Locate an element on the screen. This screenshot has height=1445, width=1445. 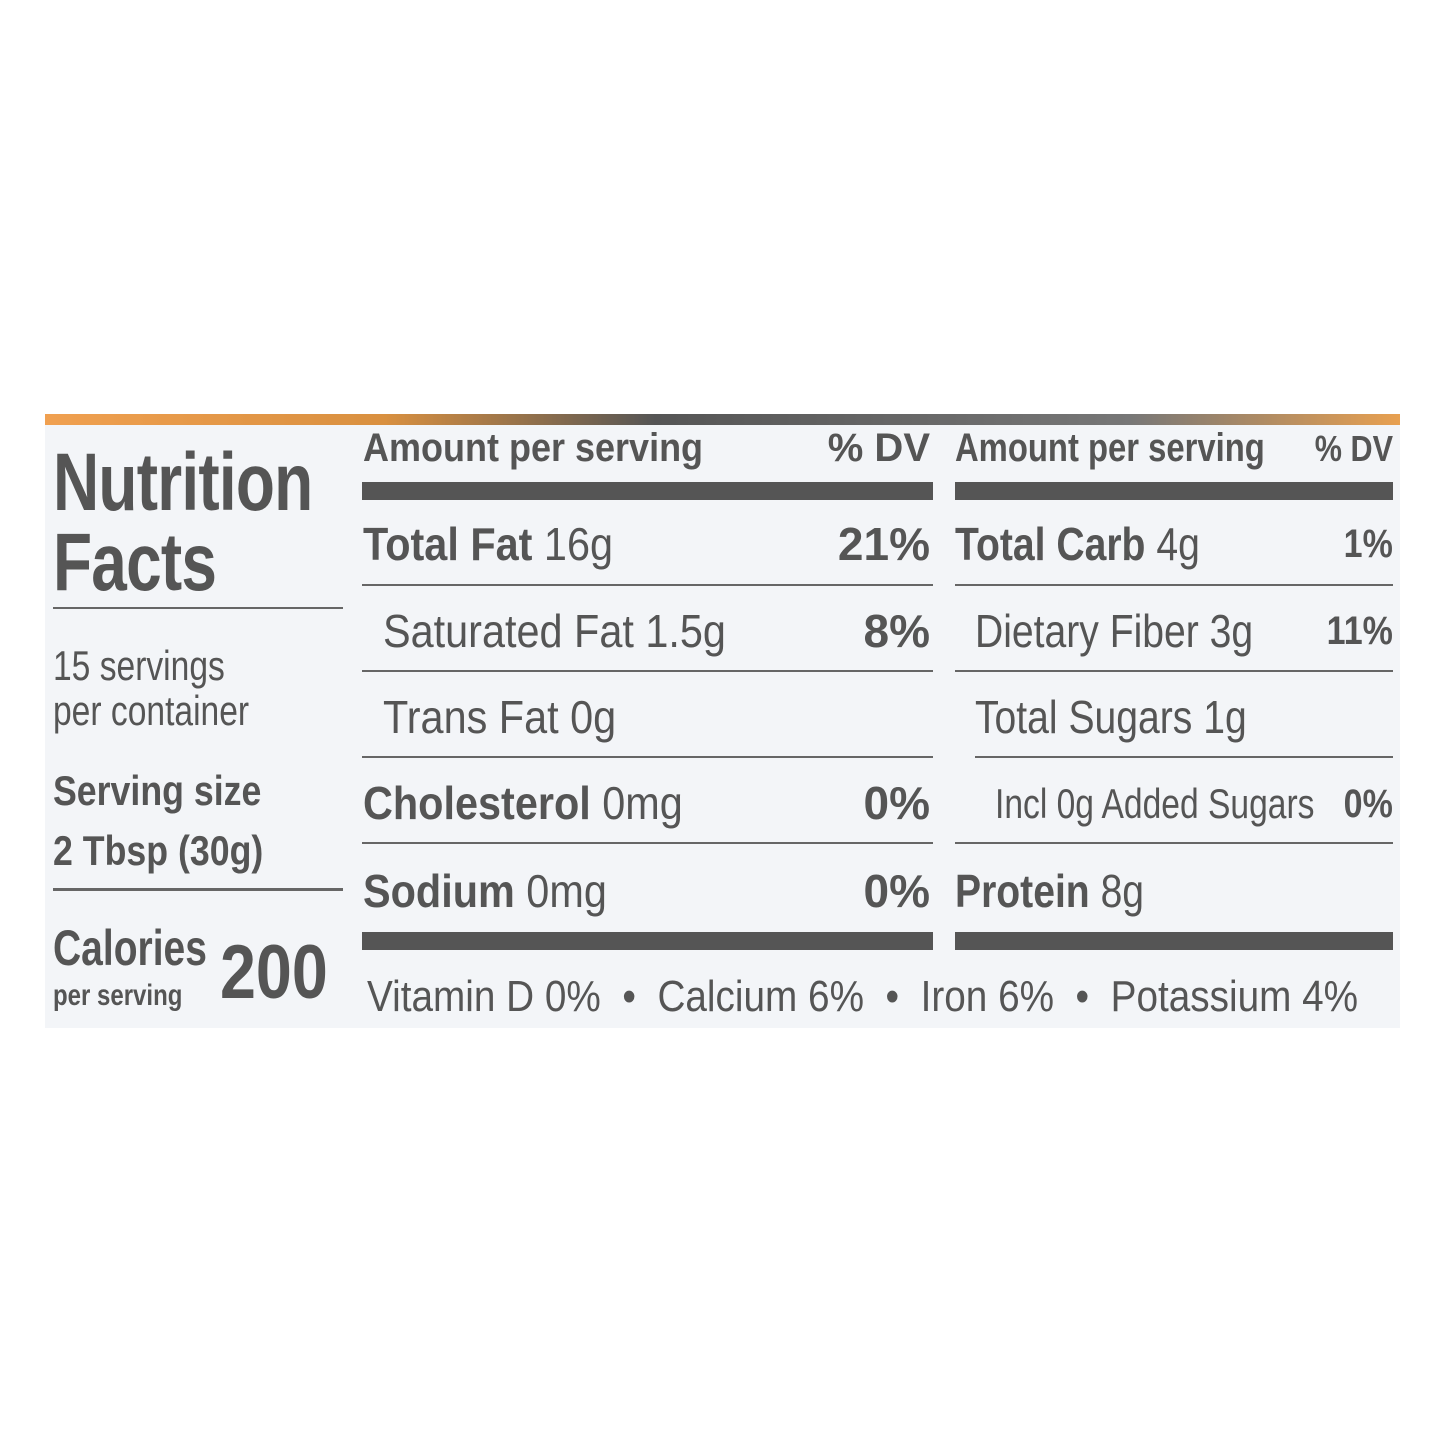
calories-label: Calories is located at coordinates (130, 948).